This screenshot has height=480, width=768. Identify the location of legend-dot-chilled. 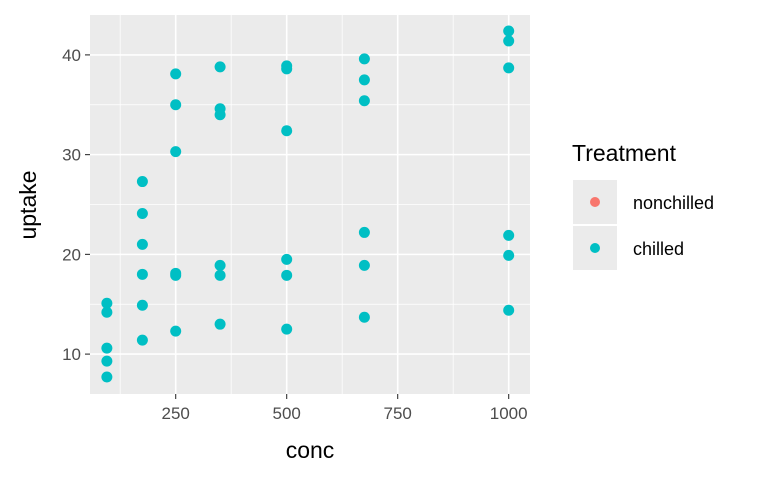
(595, 248).